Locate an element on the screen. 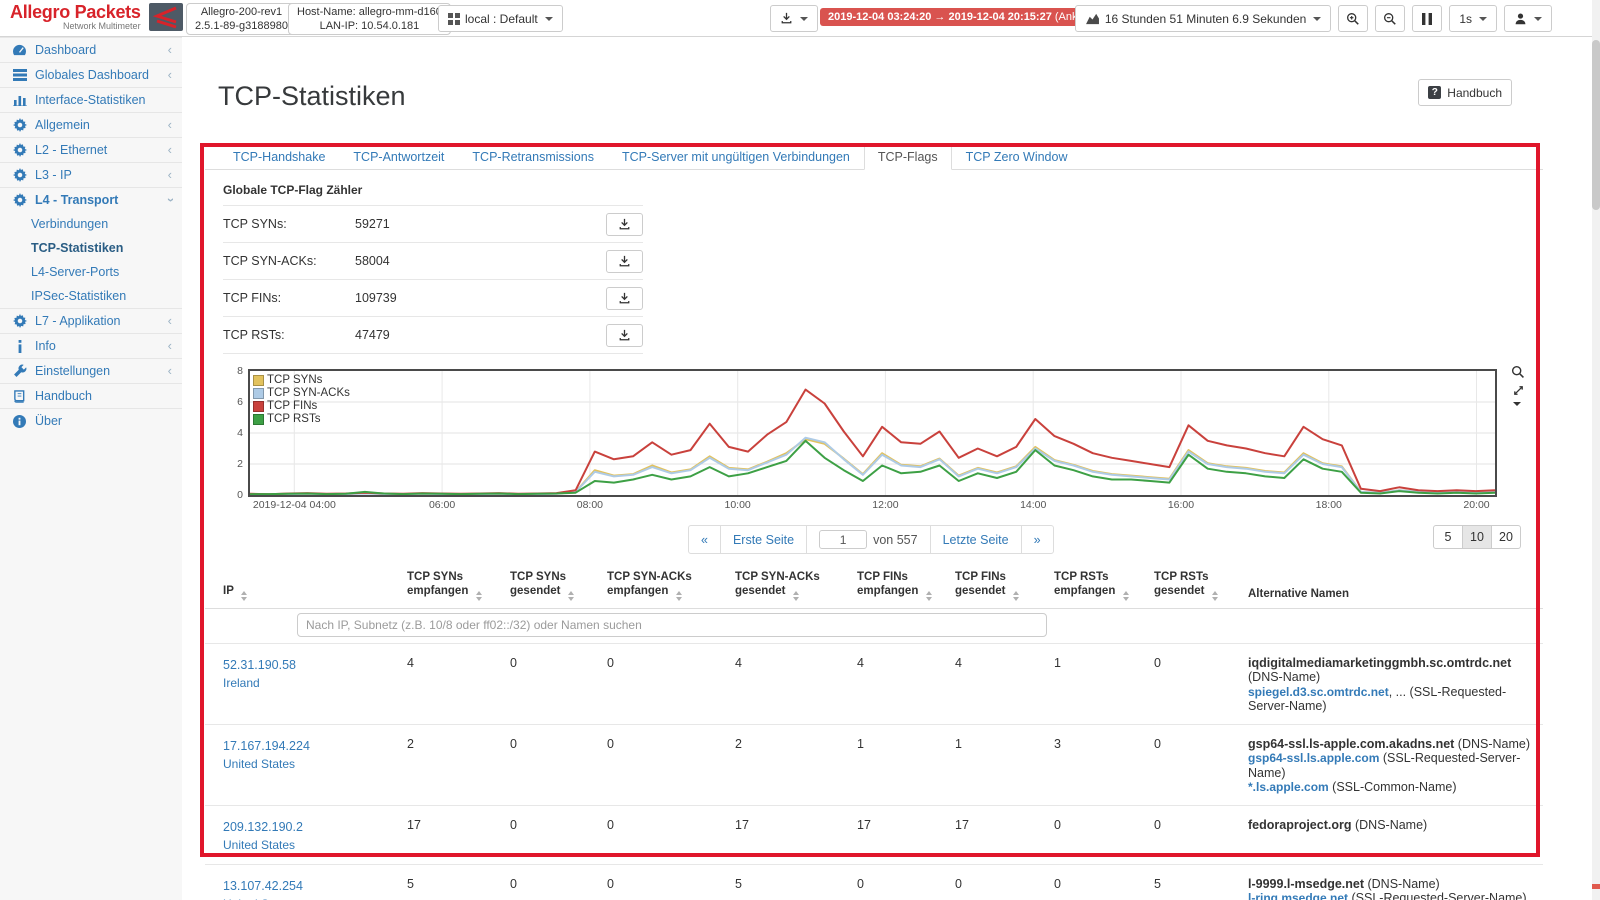  tab-tcp-handshake: TCP-Handshake is located at coordinates (279, 157).